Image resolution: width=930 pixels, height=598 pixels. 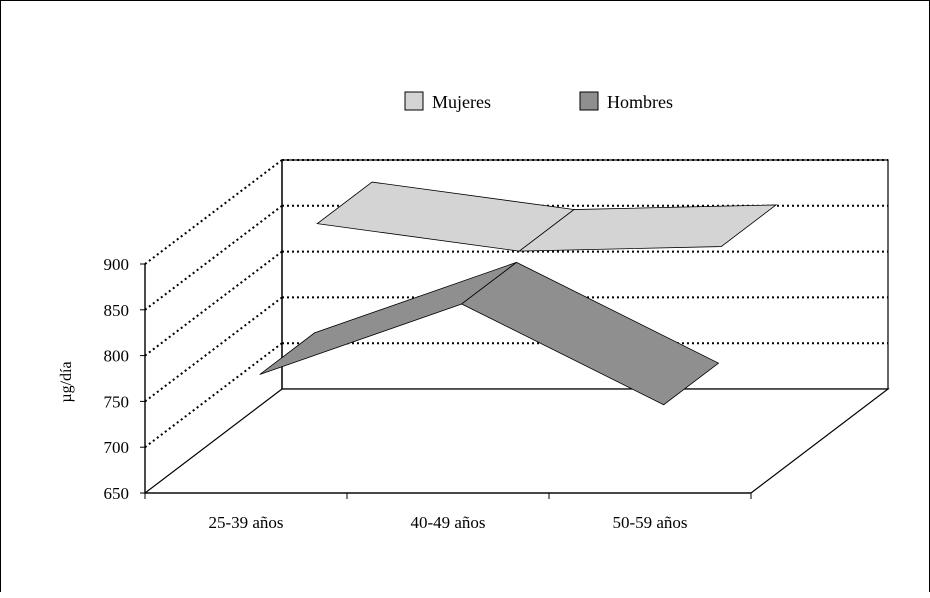 I want to click on x-tick-label: 25-39 años, so click(x=245, y=522).